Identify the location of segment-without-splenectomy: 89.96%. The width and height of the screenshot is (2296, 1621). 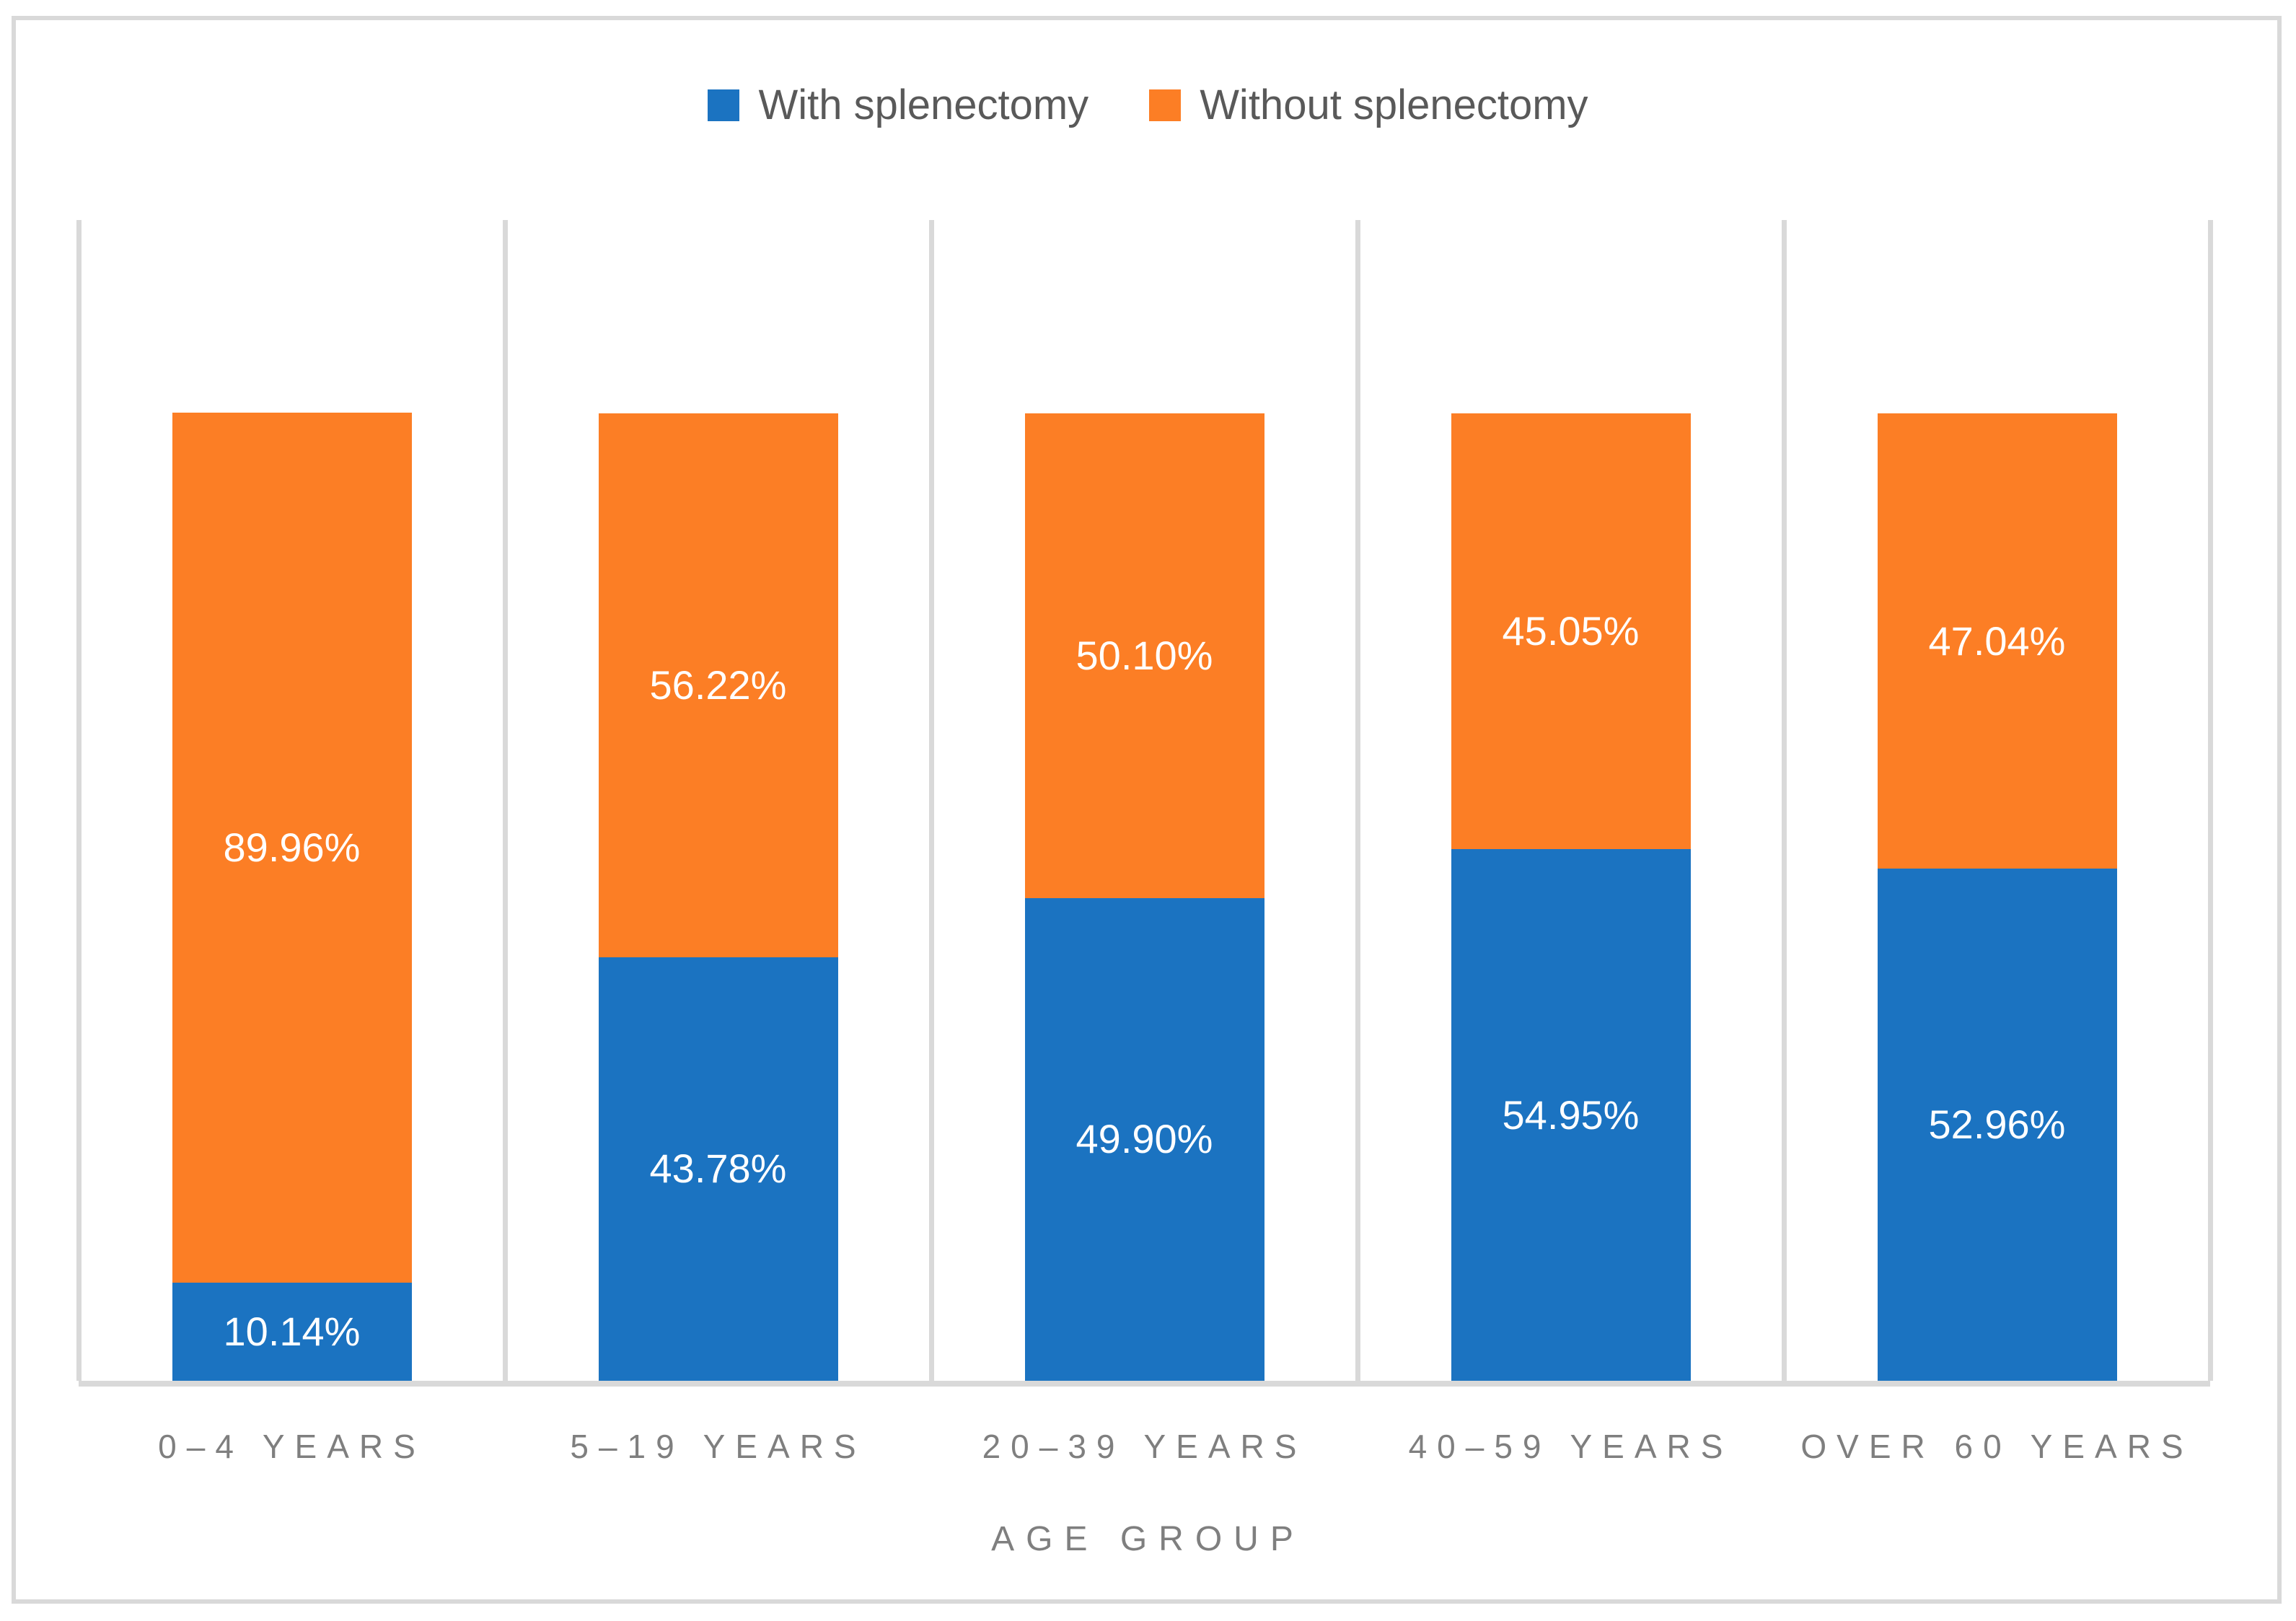
(292, 847).